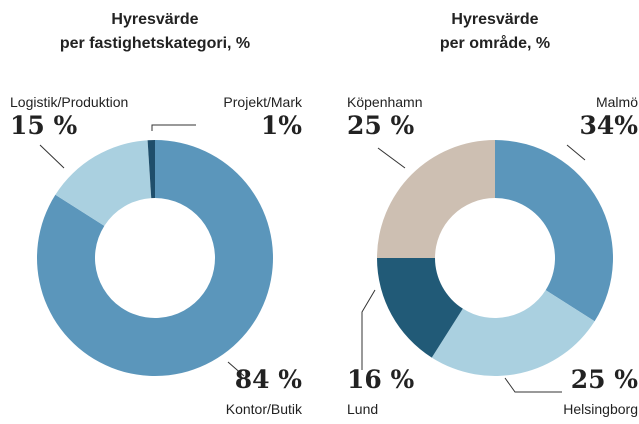 This screenshot has width=639, height=424. I want to click on value-label: 1%, so click(281, 125).